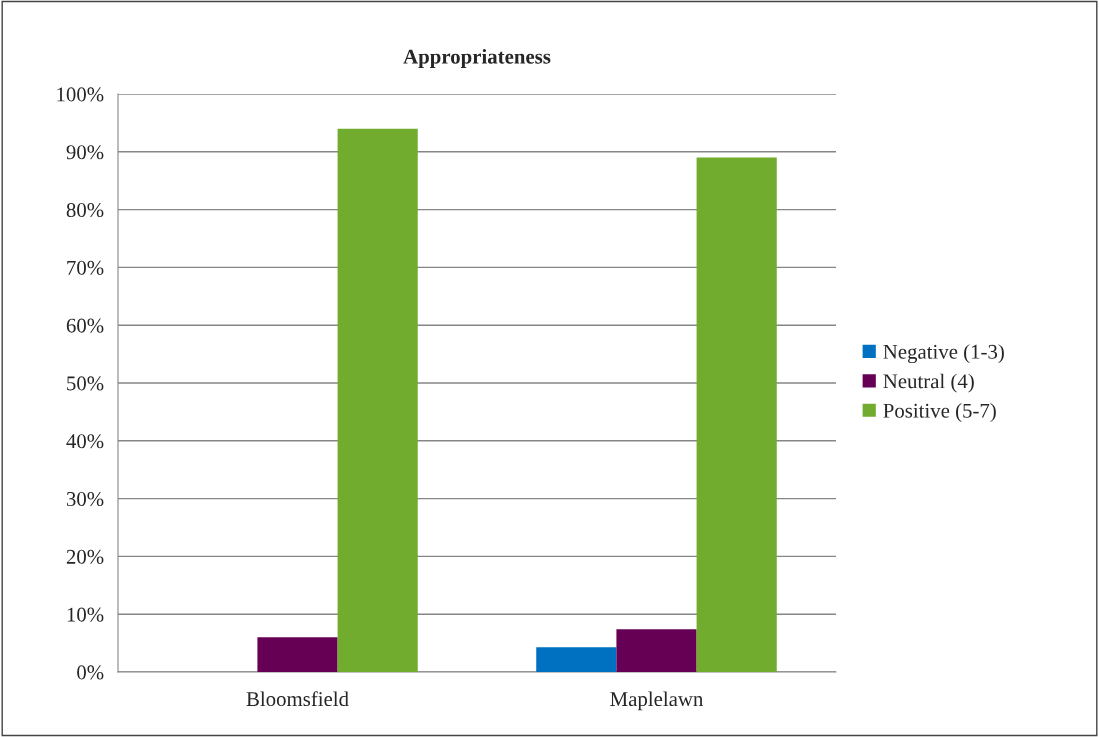 The height and width of the screenshot is (737, 1099). Describe the element at coordinates (477, 58) in the screenshot. I see `chart-title: Appropriateness` at that location.